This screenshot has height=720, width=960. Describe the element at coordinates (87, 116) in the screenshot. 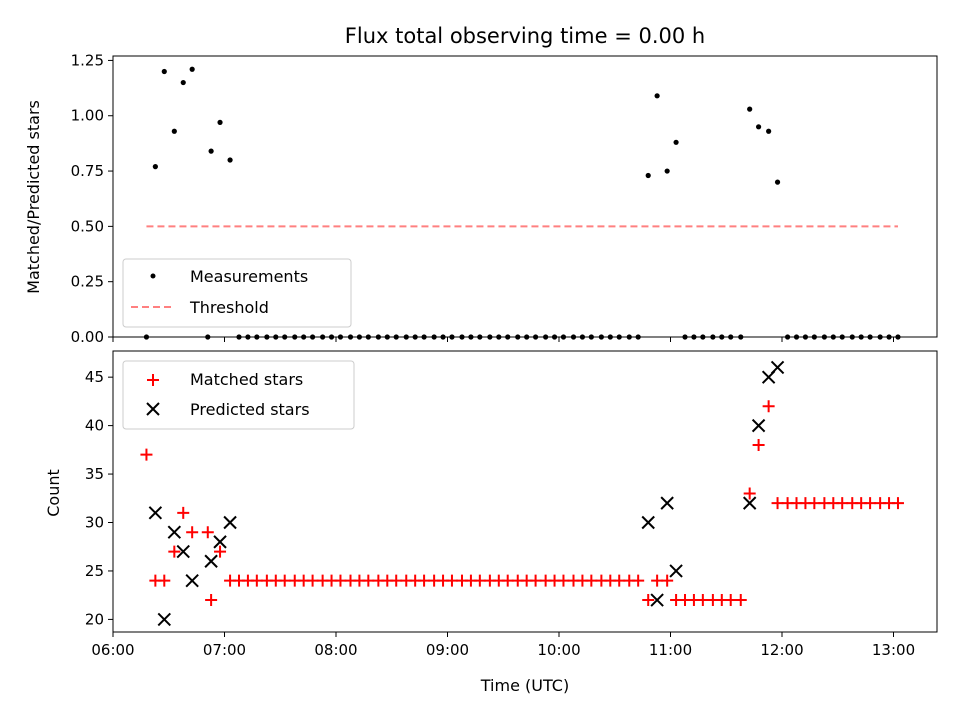

I see `top-y-tick-label: 1.00` at that location.